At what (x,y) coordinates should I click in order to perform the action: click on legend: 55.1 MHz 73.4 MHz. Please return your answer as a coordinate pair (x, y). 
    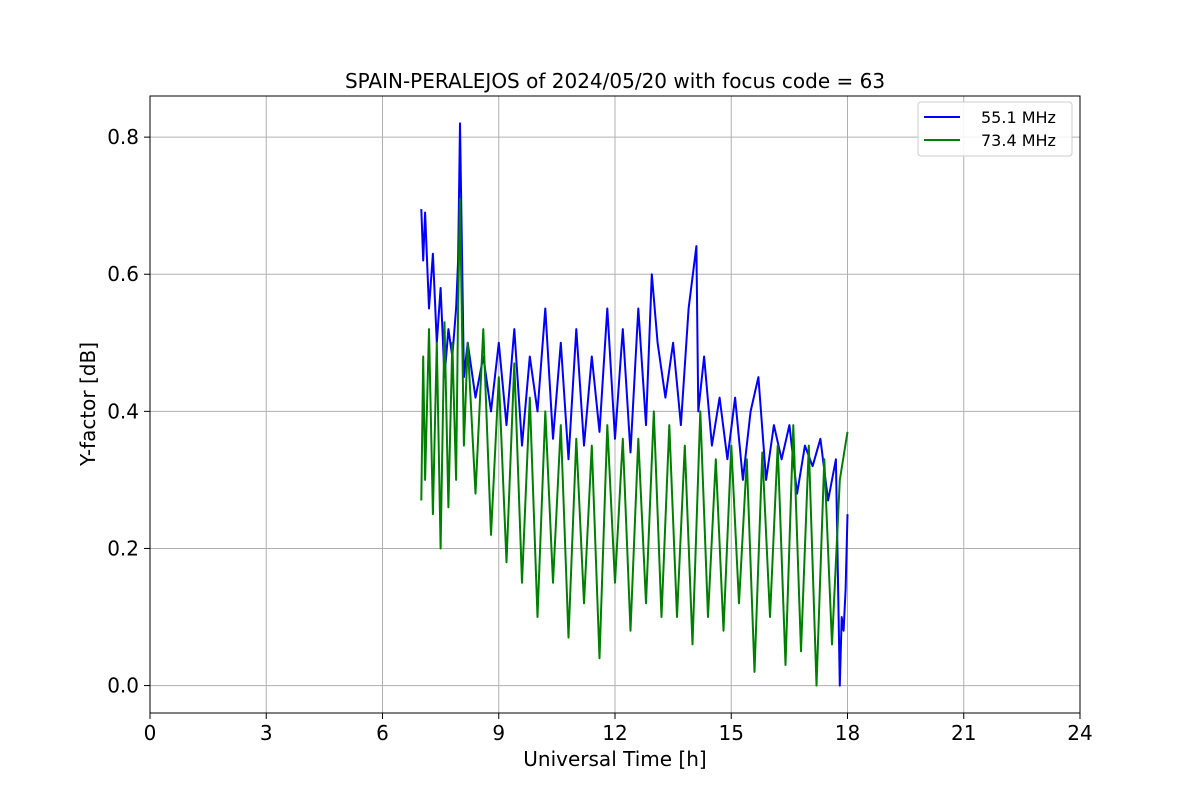
    Looking at the image, I should click on (995, 129).